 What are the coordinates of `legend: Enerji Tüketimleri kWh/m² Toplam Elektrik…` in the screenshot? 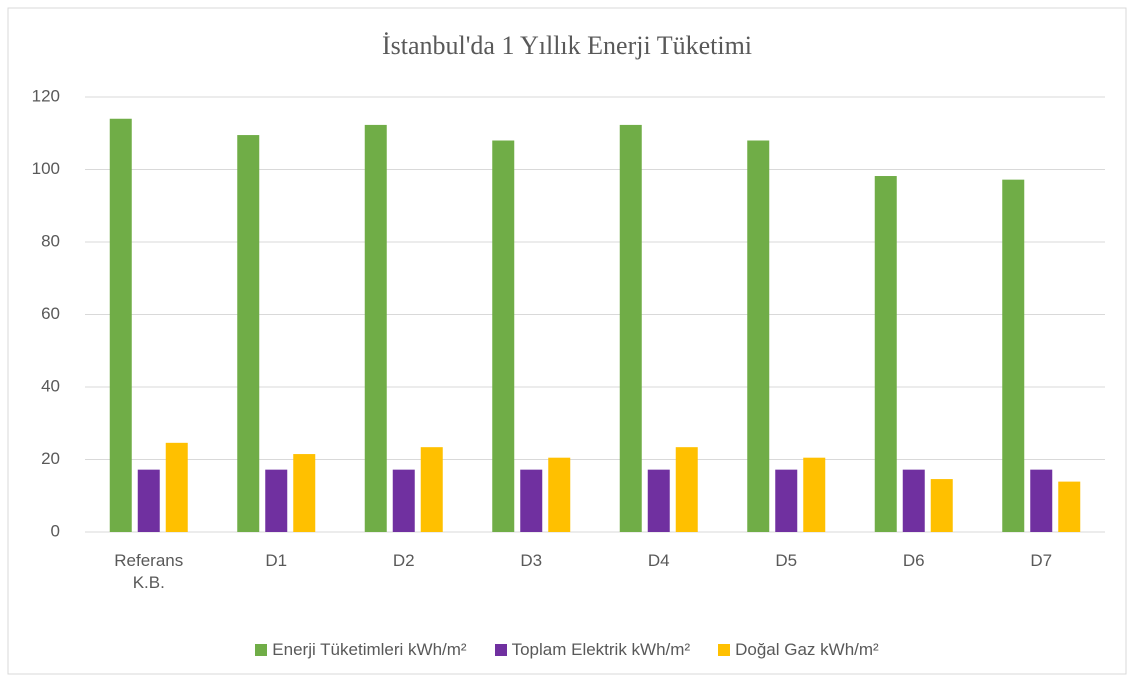 It's located at (567, 650).